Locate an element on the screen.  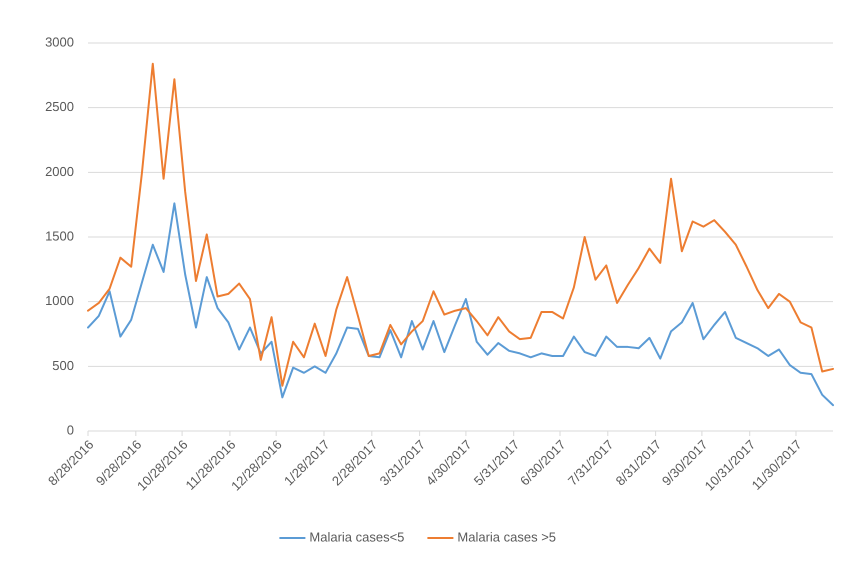
y-tick-label: 2500 is located at coordinates (59, 106).